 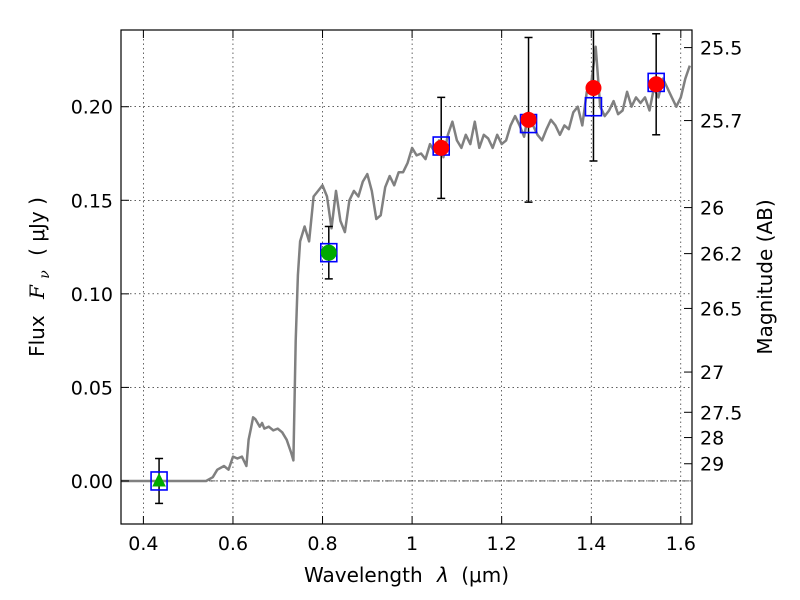 I want to click on magnitude-tick-label: 27.5, so click(x=721, y=413).